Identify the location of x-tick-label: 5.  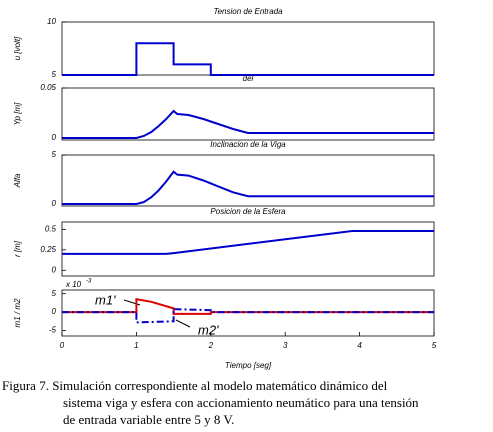
(434, 345).